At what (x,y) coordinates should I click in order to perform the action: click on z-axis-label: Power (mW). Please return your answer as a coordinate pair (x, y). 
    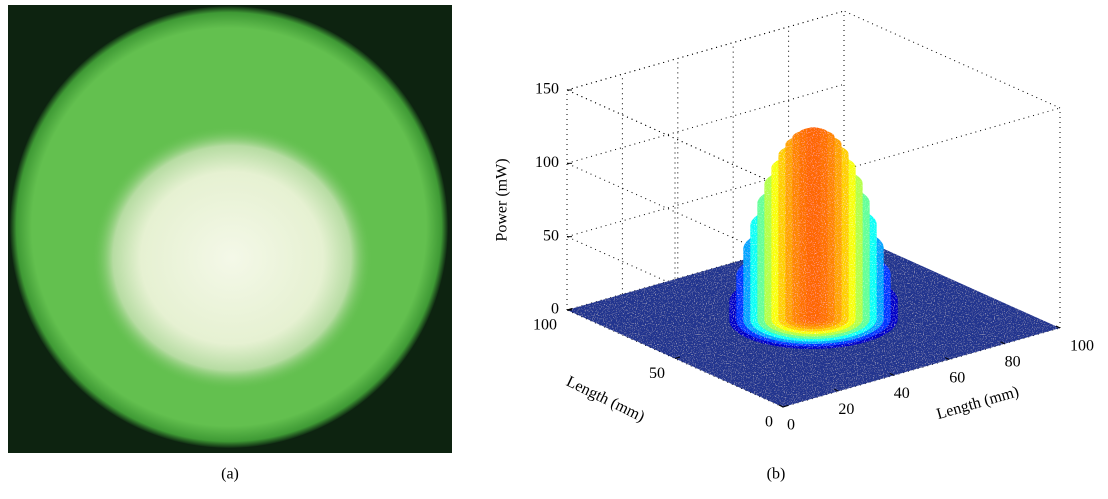
    Looking at the image, I should click on (502, 199).